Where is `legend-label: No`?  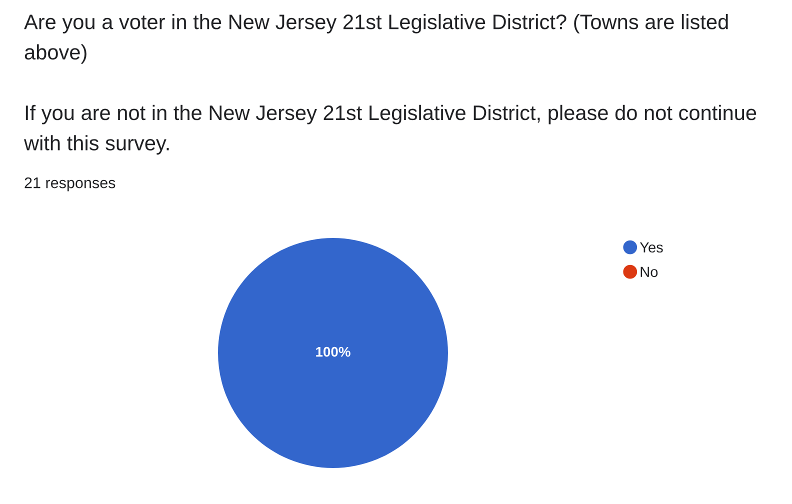 legend-label: No is located at coordinates (649, 272).